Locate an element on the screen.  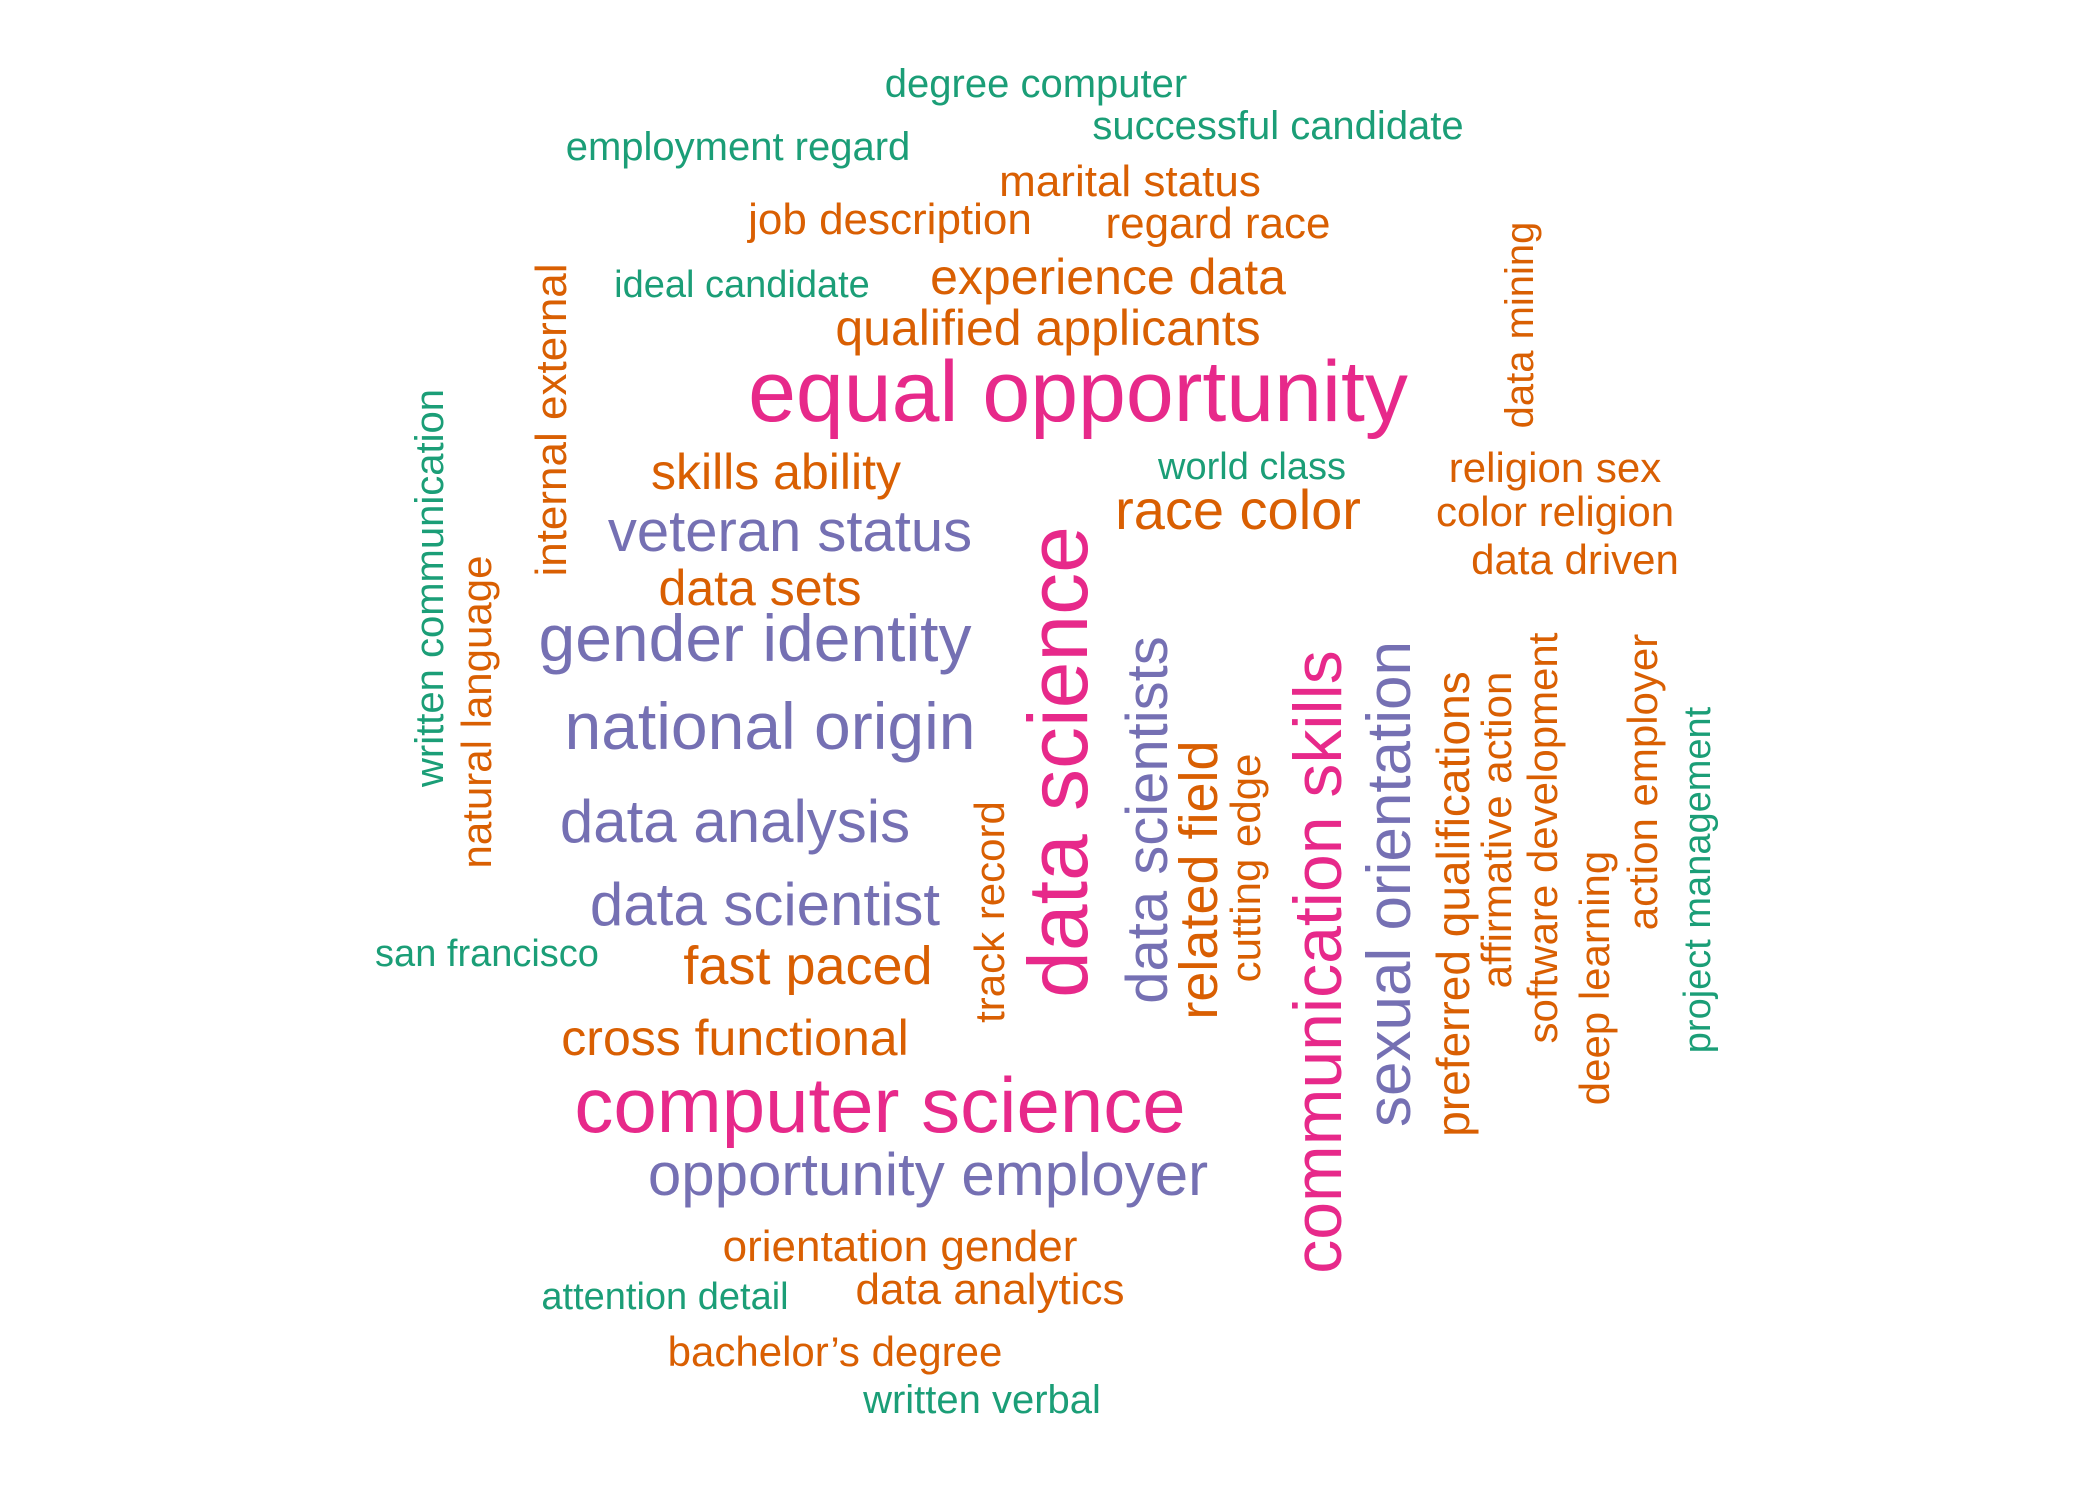
word: data sets is located at coordinates (760, 588).